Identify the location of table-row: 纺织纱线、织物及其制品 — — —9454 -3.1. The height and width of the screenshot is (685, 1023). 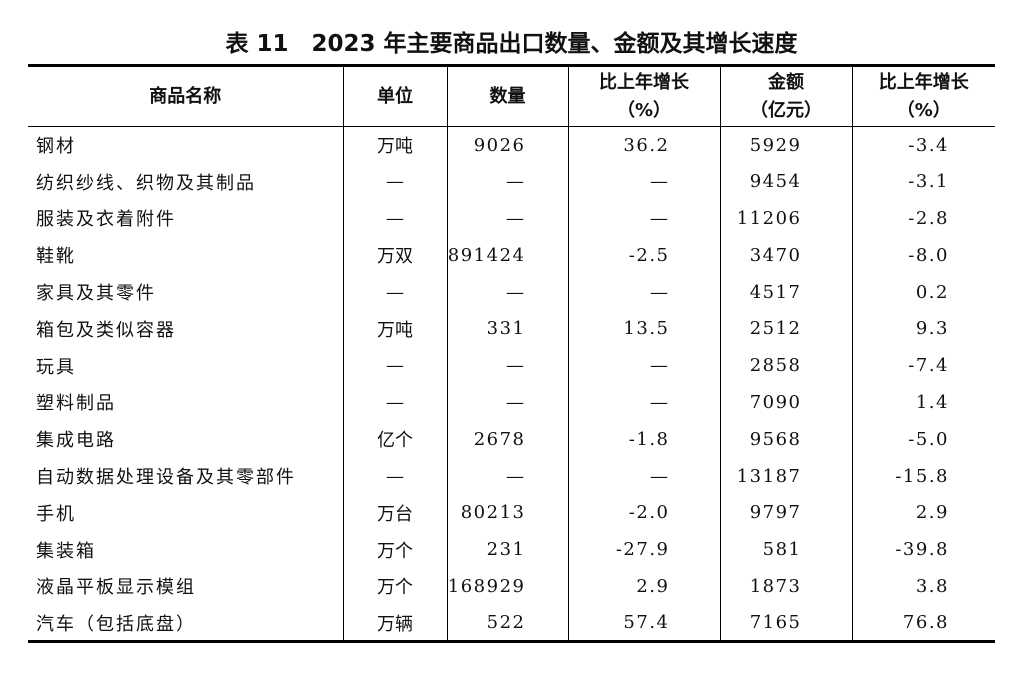
(511, 182).